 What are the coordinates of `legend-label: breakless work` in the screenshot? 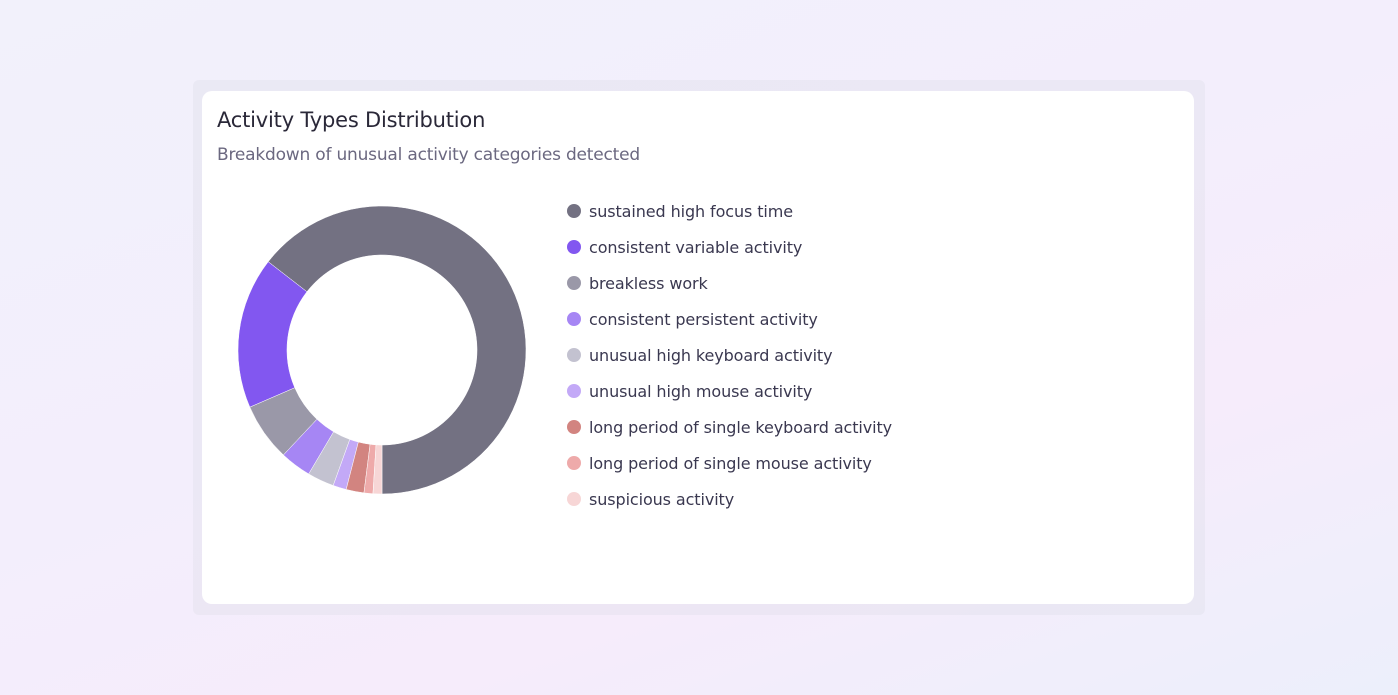 It's located at (648, 283).